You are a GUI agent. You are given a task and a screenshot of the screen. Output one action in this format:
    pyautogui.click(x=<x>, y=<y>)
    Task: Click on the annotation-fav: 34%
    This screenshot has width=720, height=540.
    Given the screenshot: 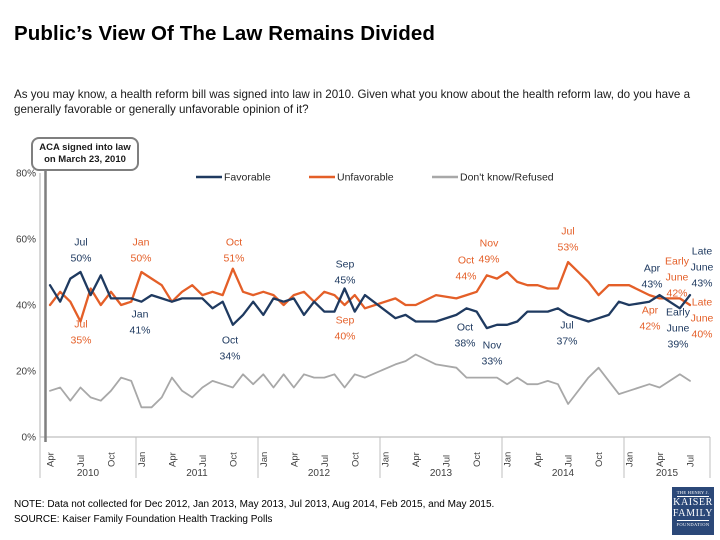 What is the action you would take?
    pyautogui.click(x=229, y=357)
    